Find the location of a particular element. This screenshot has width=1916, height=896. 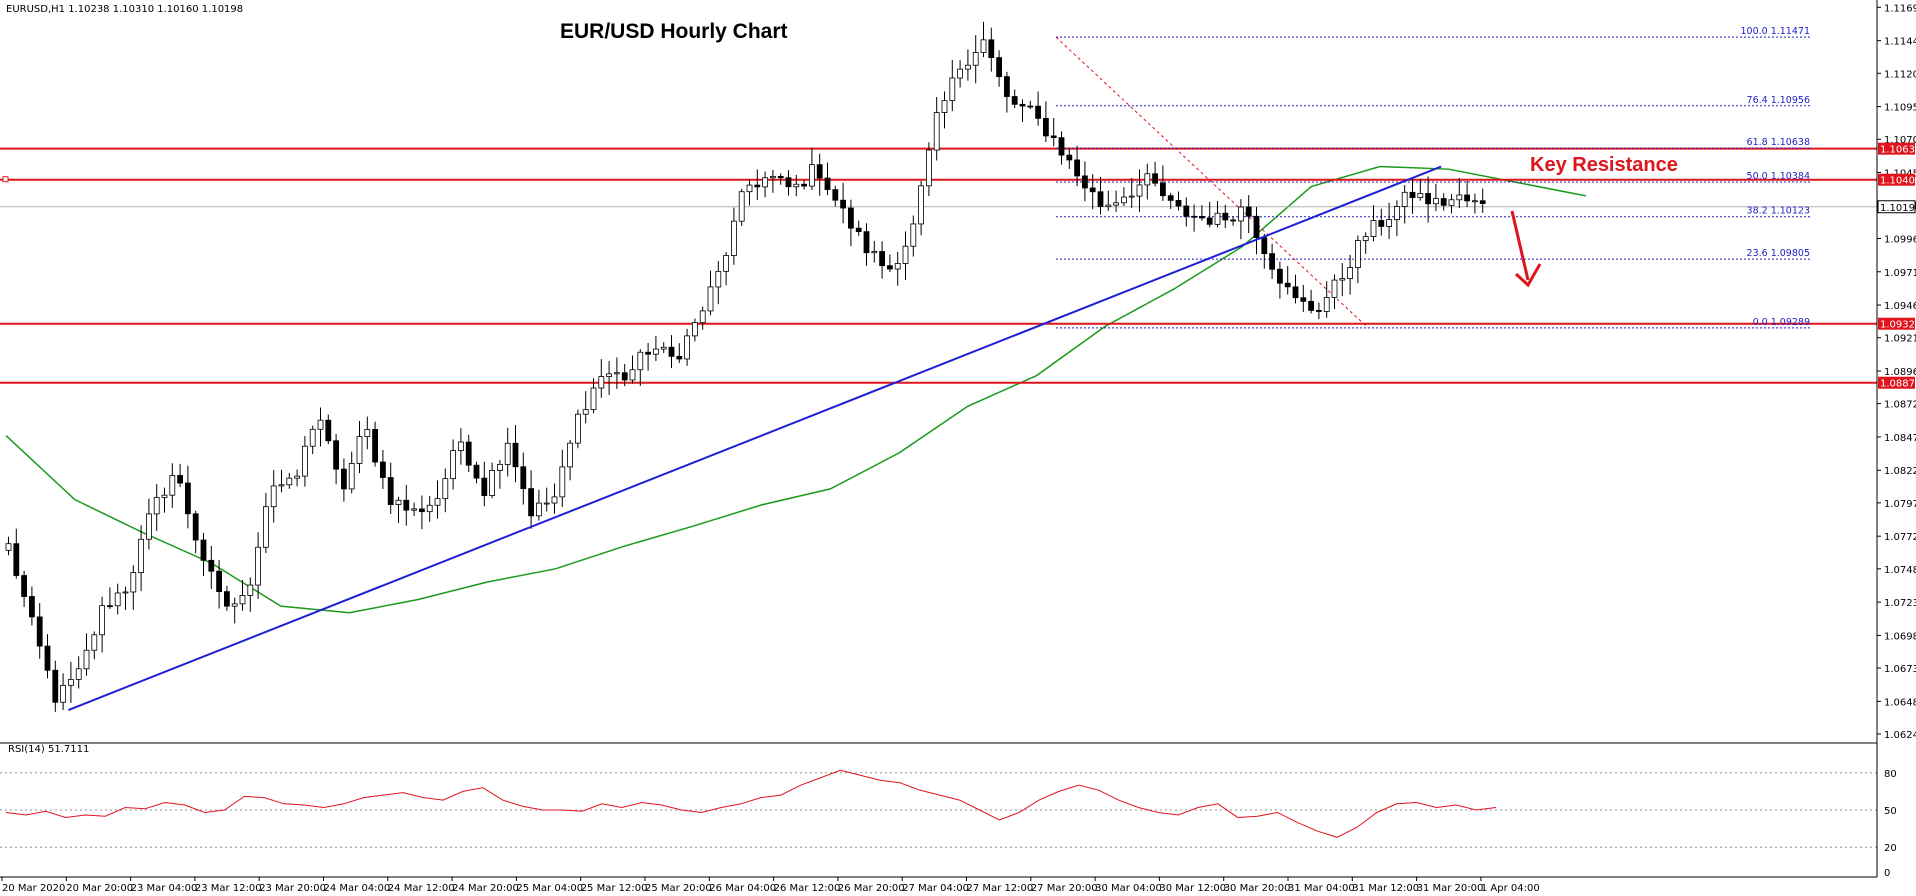

time-tick-label: 24 Mar 12:00 is located at coordinates (421, 888).